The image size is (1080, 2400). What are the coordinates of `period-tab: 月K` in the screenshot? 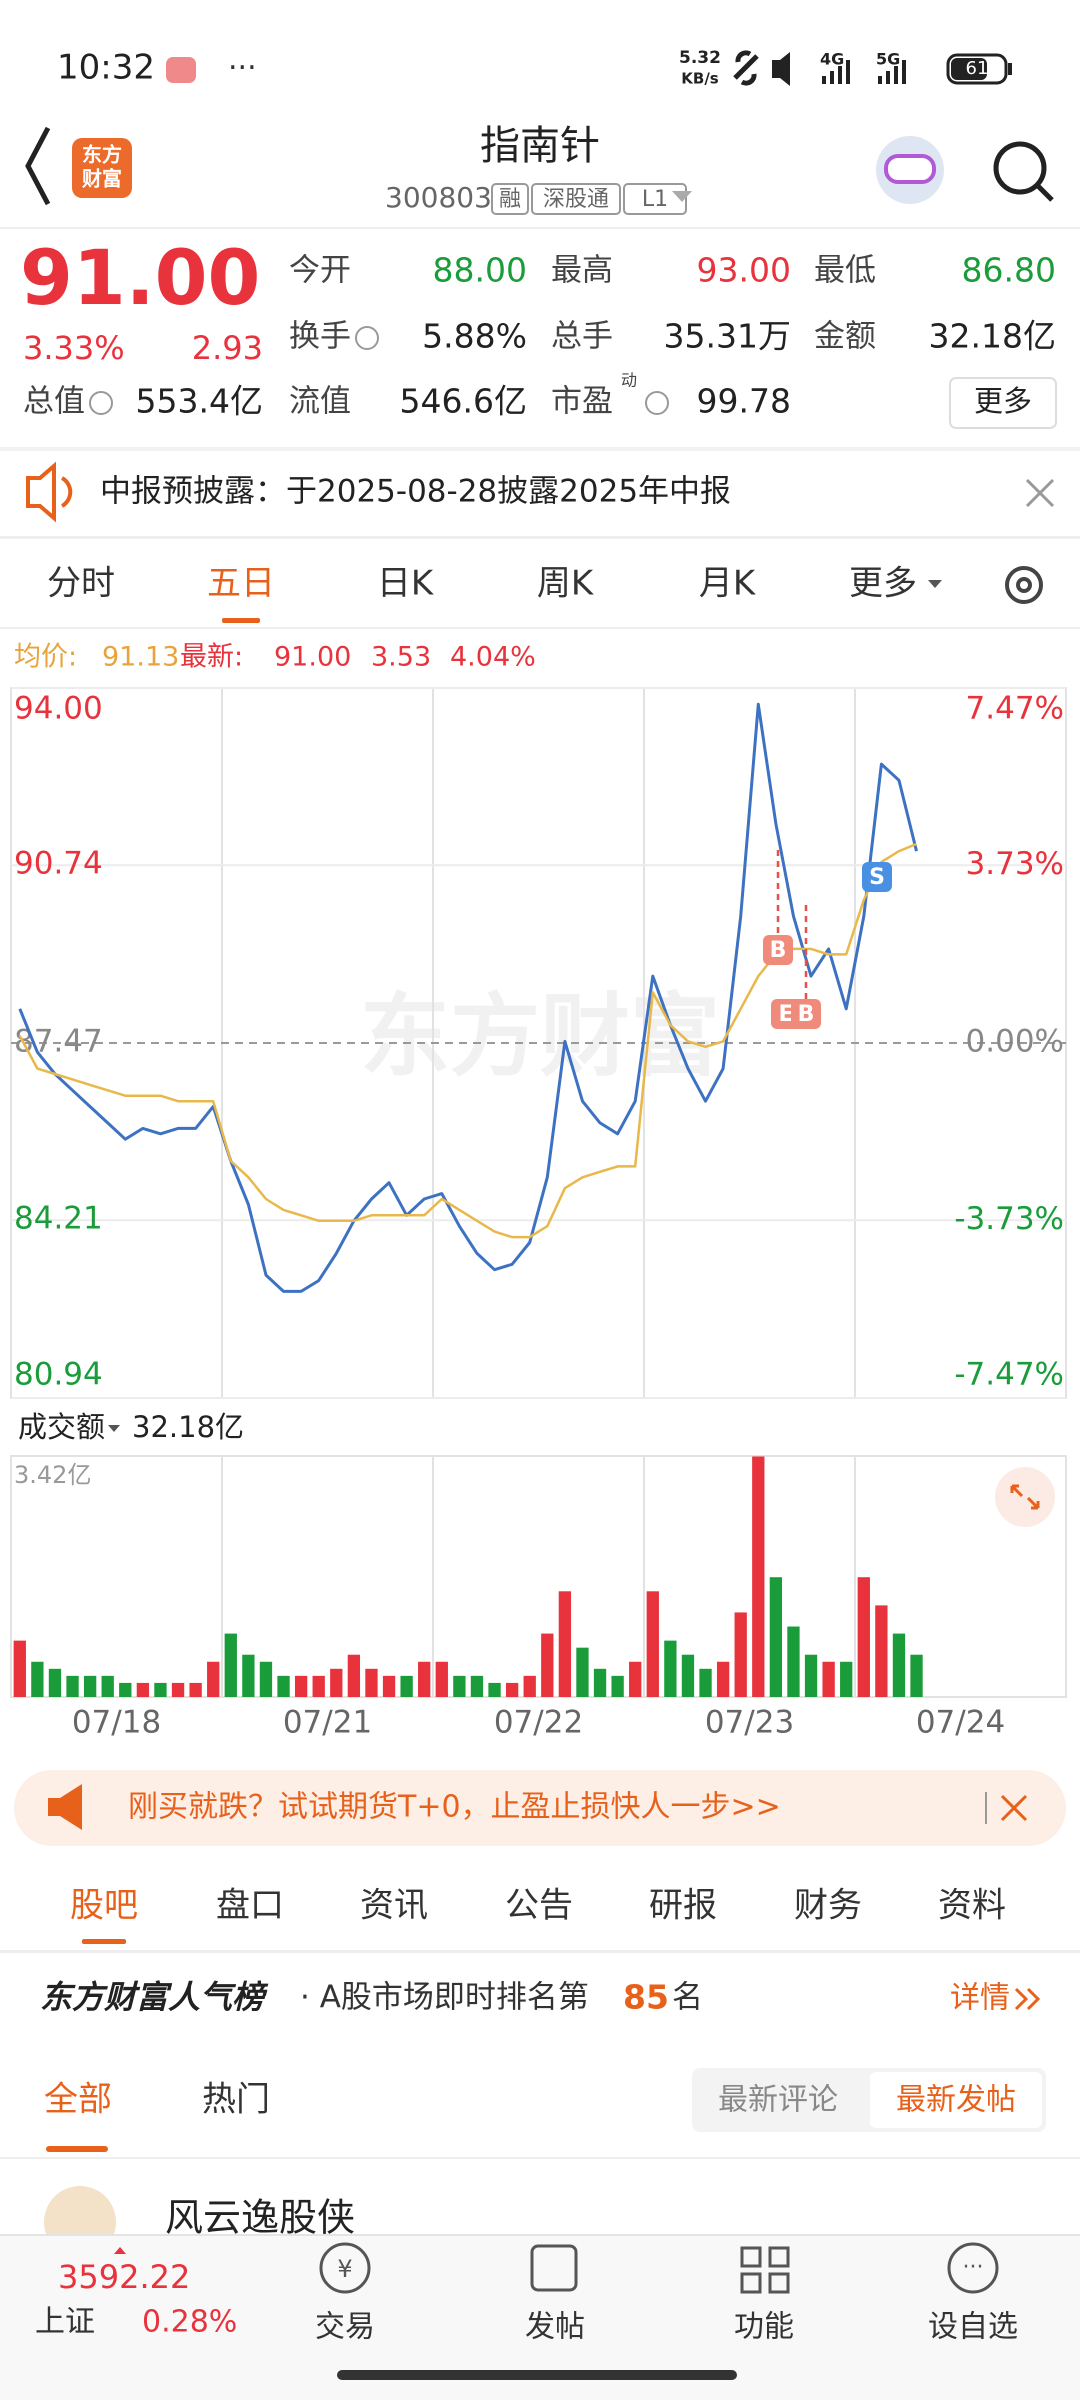 It's located at (728, 584).